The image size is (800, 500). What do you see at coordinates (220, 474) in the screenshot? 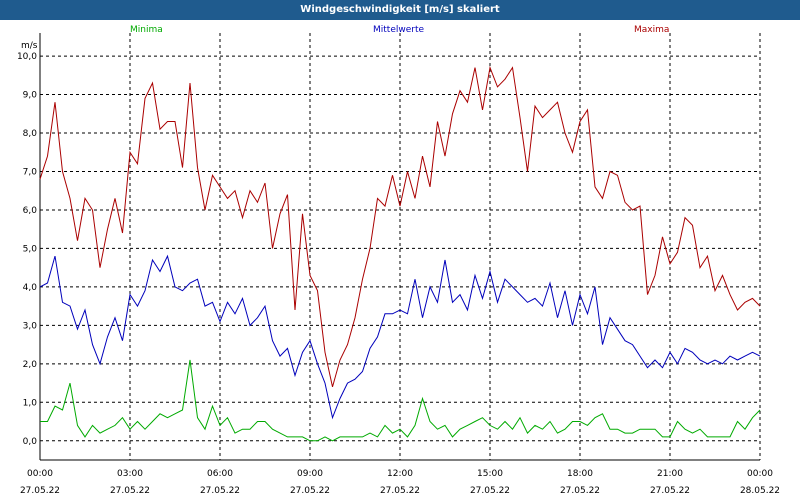
I see `x-tick-time: 06:00` at bounding box center [220, 474].